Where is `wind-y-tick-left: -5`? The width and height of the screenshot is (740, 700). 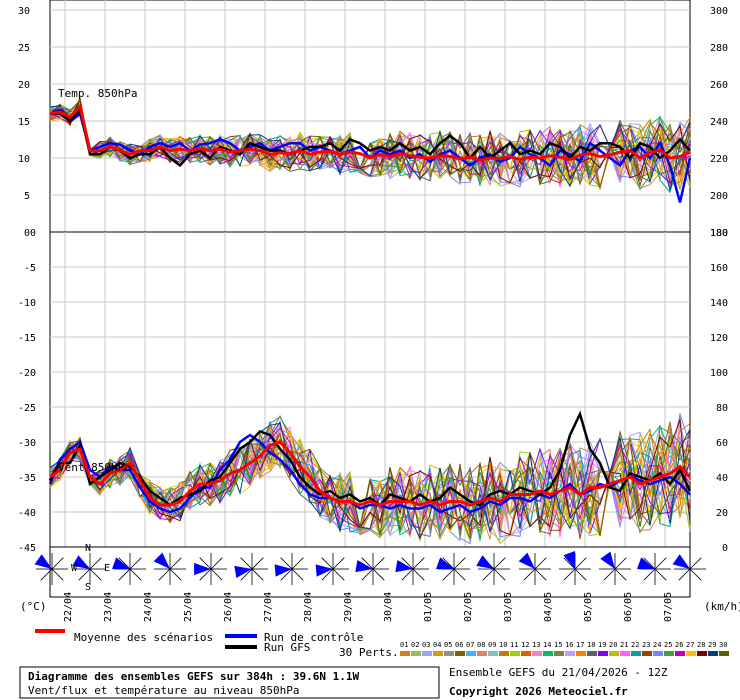
wind-y-tick-left: -5 is located at coordinates (30, 268).